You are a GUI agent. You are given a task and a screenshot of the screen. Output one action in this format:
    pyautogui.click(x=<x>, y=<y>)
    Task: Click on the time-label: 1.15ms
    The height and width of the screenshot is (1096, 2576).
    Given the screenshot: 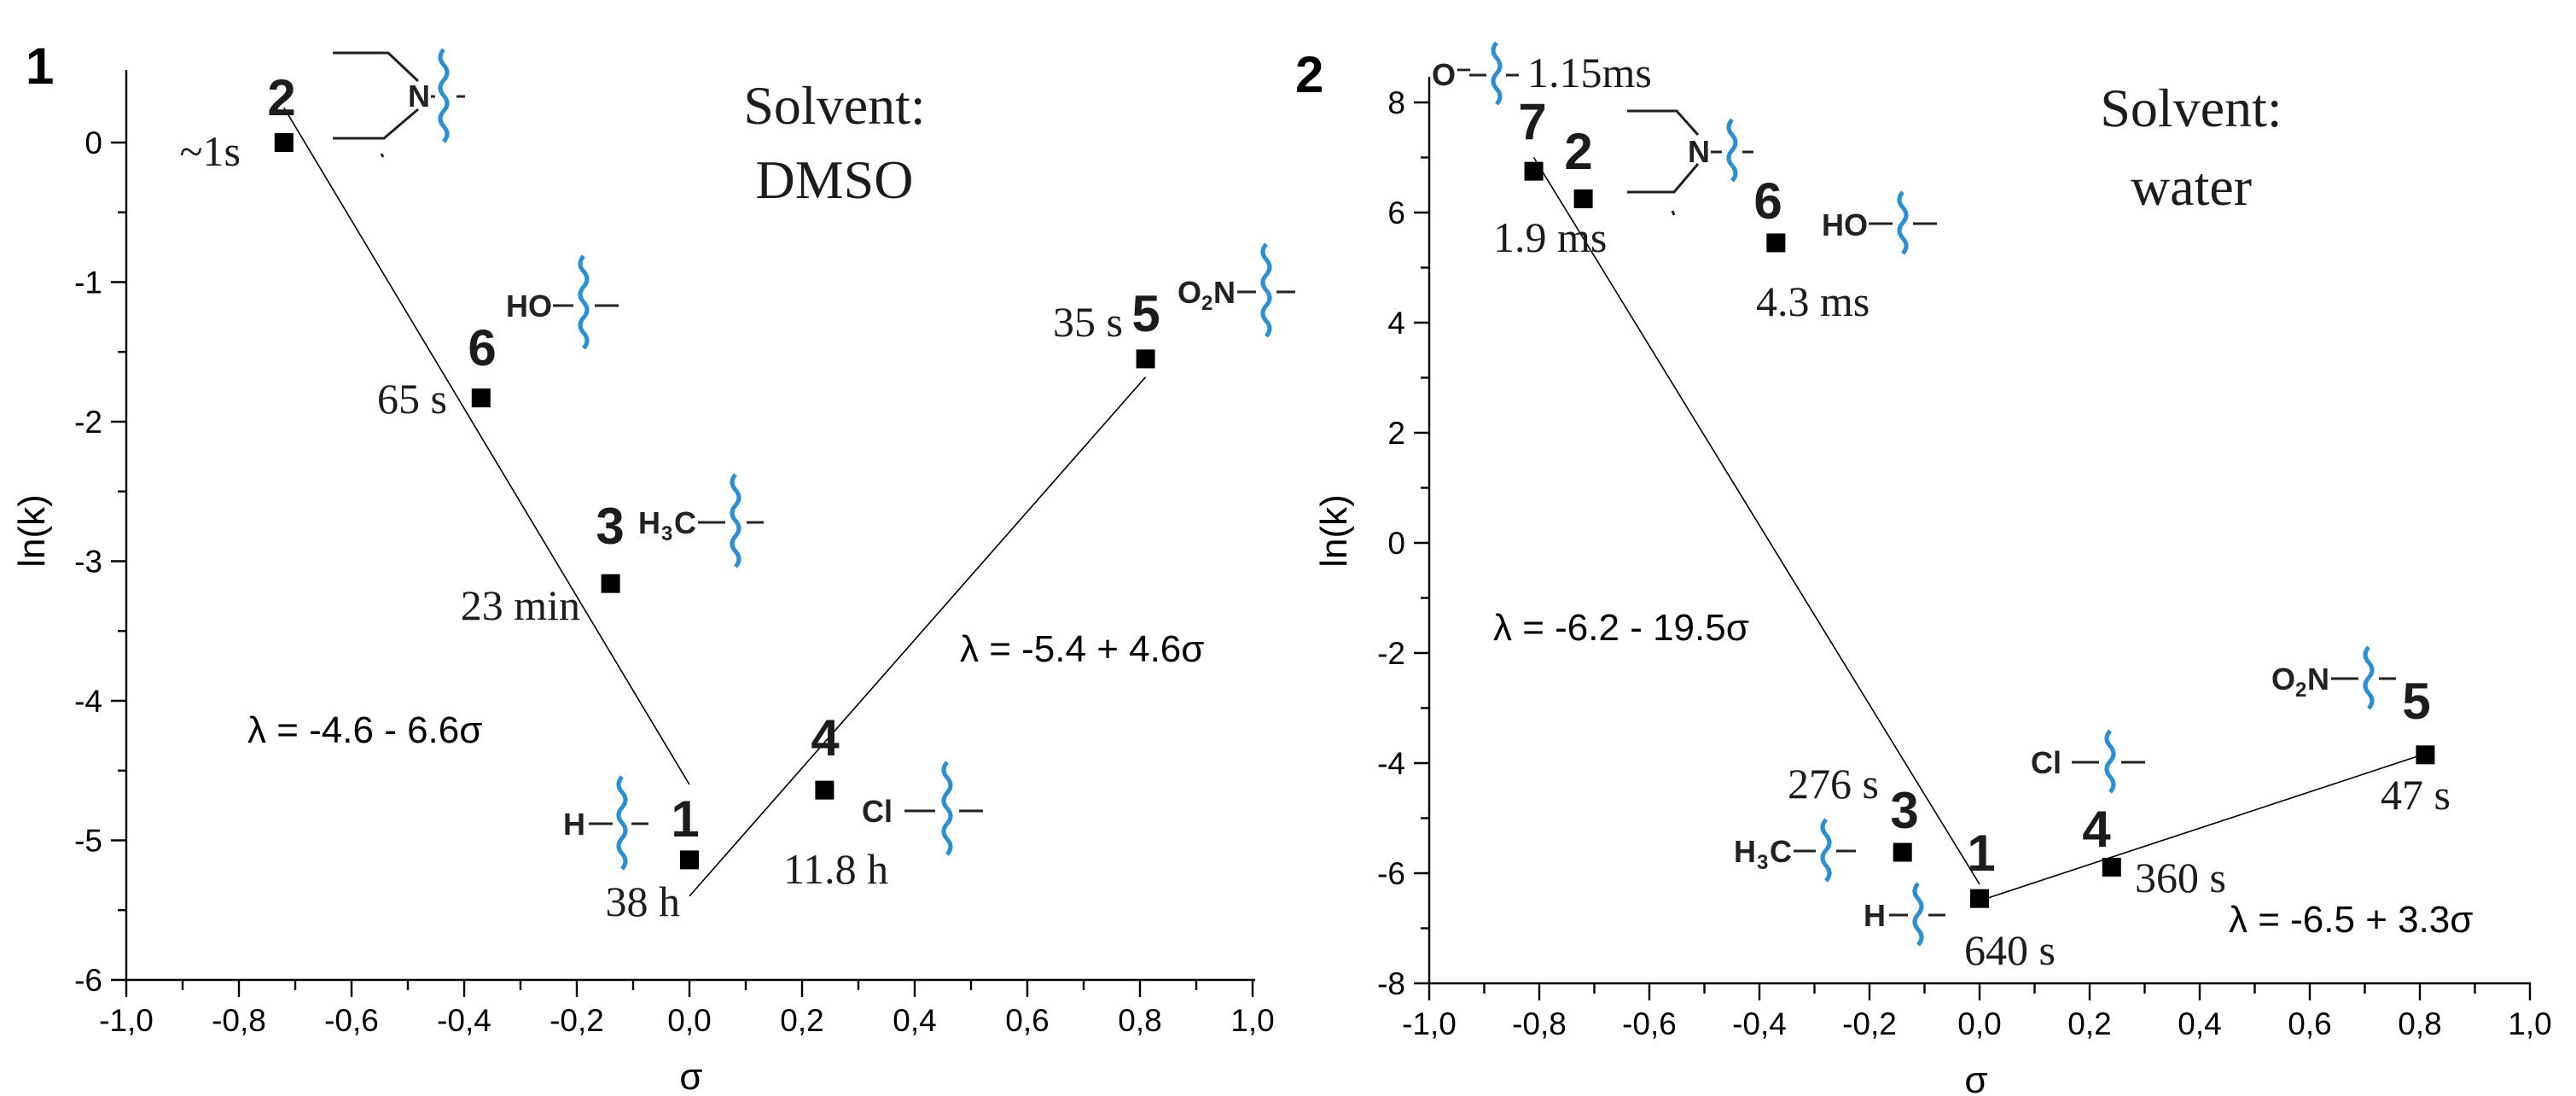 What is the action you would take?
    pyautogui.click(x=1589, y=72)
    